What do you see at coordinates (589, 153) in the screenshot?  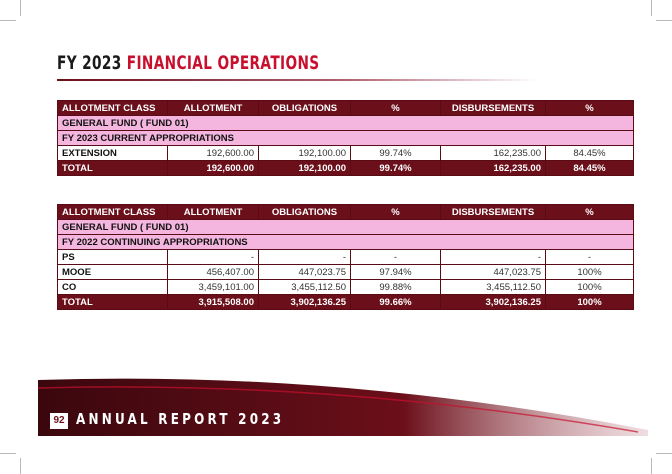 I see `data-cell: 84.45%` at bounding box center [589, 153].